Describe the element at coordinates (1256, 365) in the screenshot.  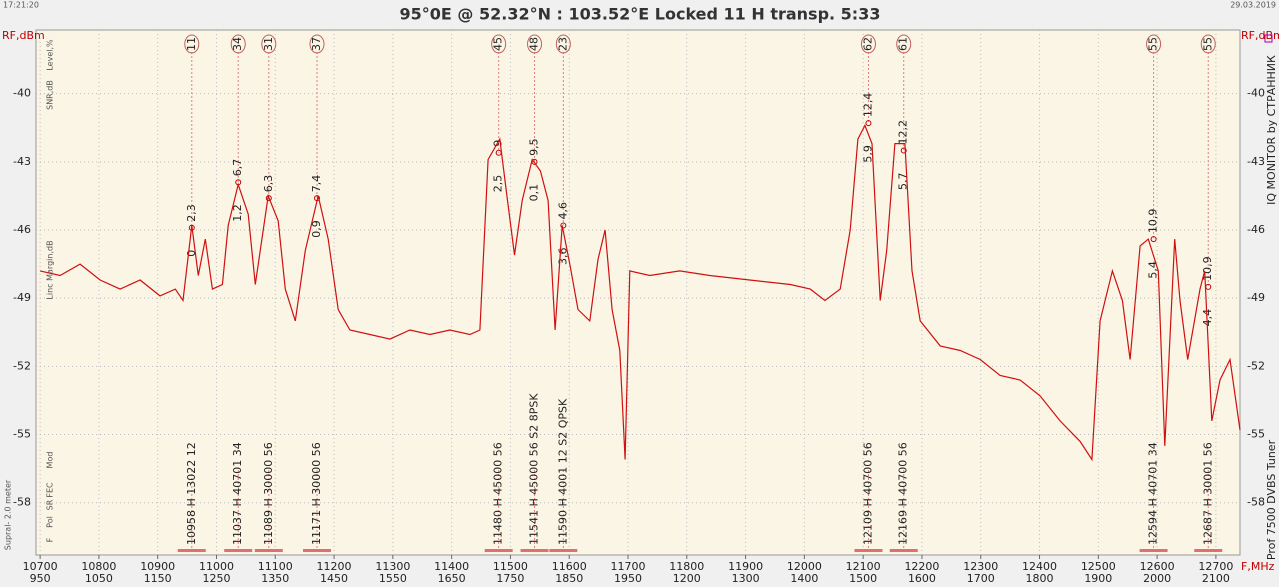
I see `y-tick-label-right: -52` at that location.